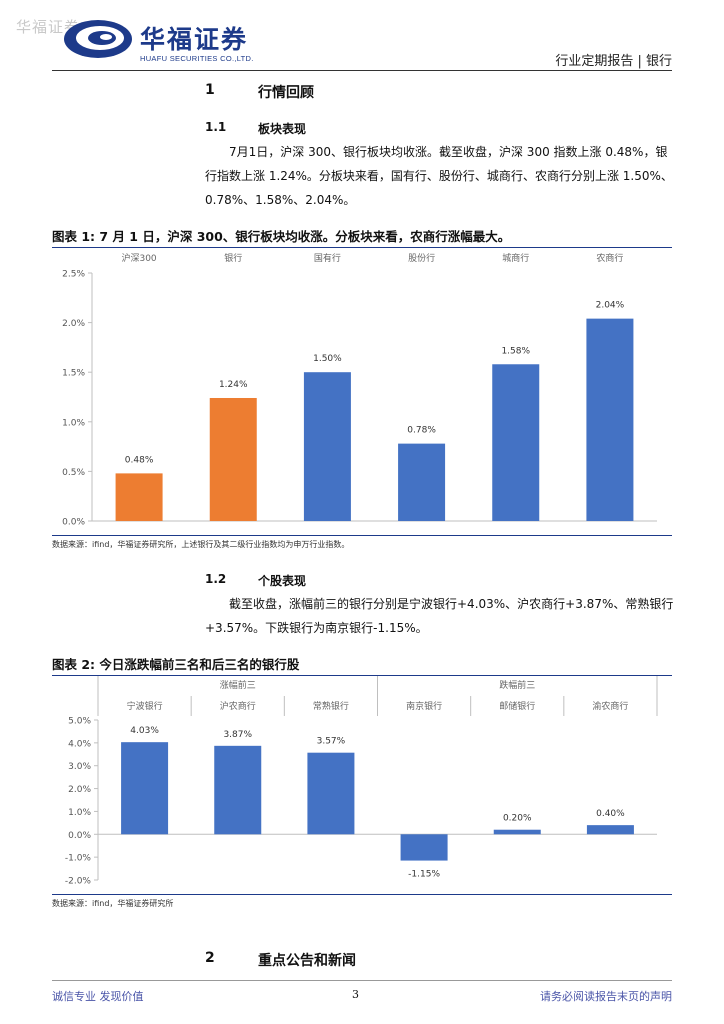 This screenshot has width=724, height=1024. What do you see at coordinates (331, 742) in the screenshot?
I see `data-label: 3.57%` at bounding box center [331, 742].